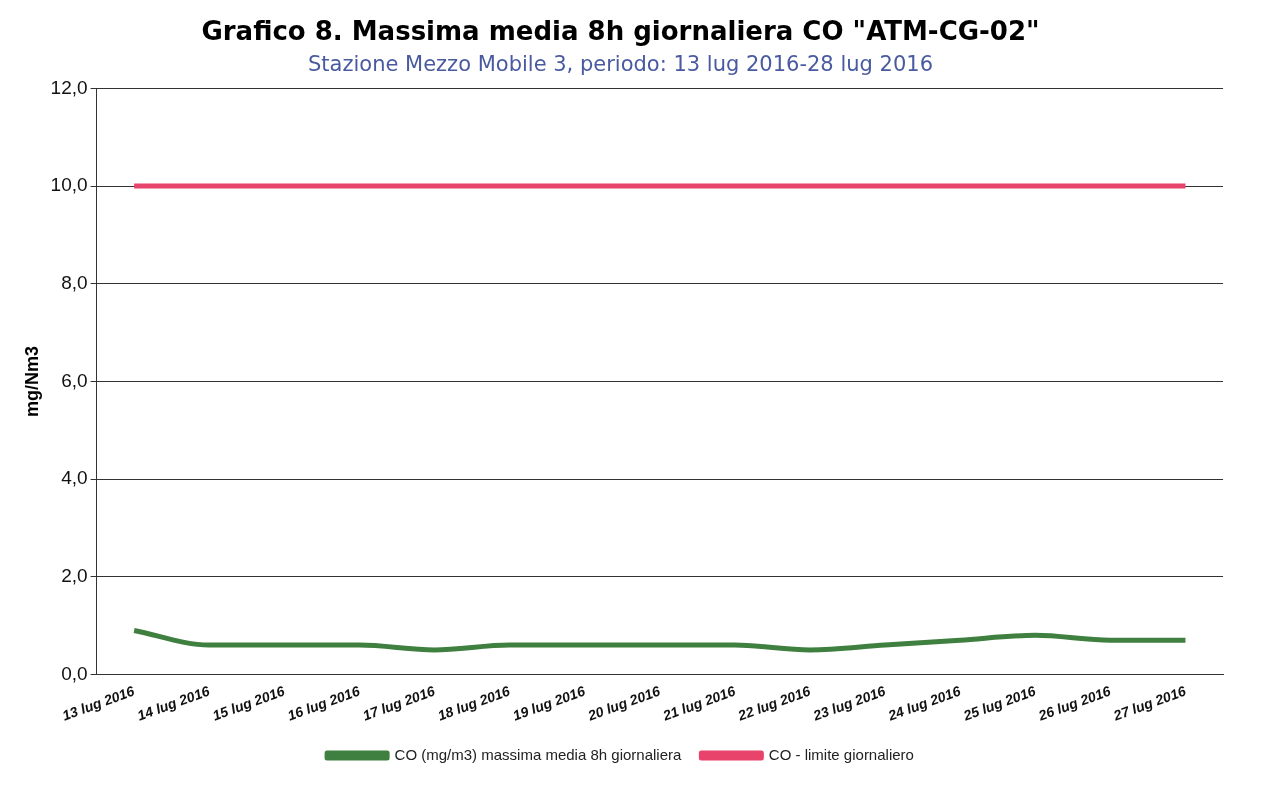 Image resolution: width=1263 pixels, height=790 pixels. Describe the element at coordinates (474, 703) in the screenshot. I see `x-tick-label: 18 lug 2016` at that location.